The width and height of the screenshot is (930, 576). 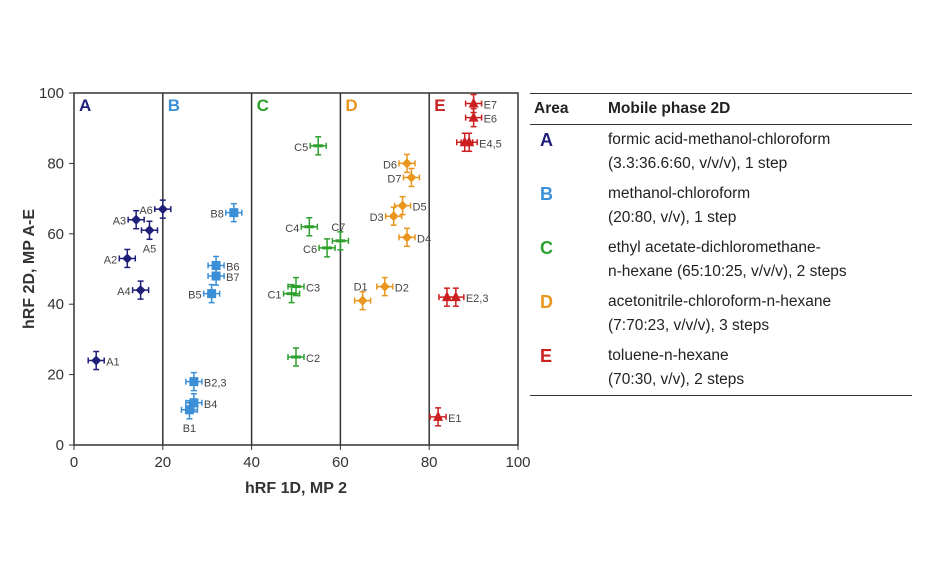 I want to click on point-label: D3, so click(x=377, y=218).